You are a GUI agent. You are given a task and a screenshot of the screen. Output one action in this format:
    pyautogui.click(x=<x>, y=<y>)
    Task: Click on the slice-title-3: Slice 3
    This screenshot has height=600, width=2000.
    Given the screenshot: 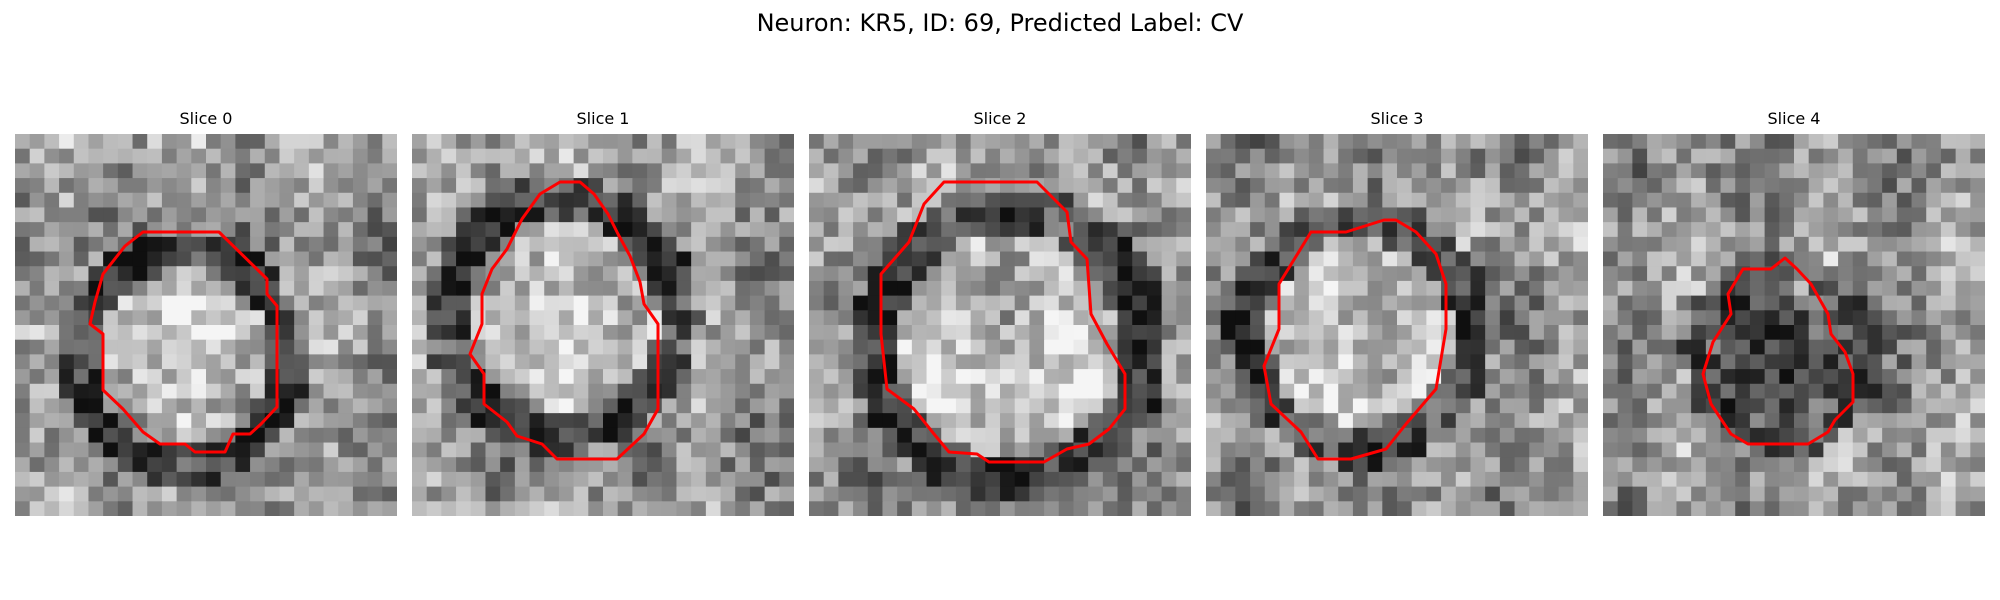 What is the action you would take?
    pyautogui.click(x=1397, y=118)
    